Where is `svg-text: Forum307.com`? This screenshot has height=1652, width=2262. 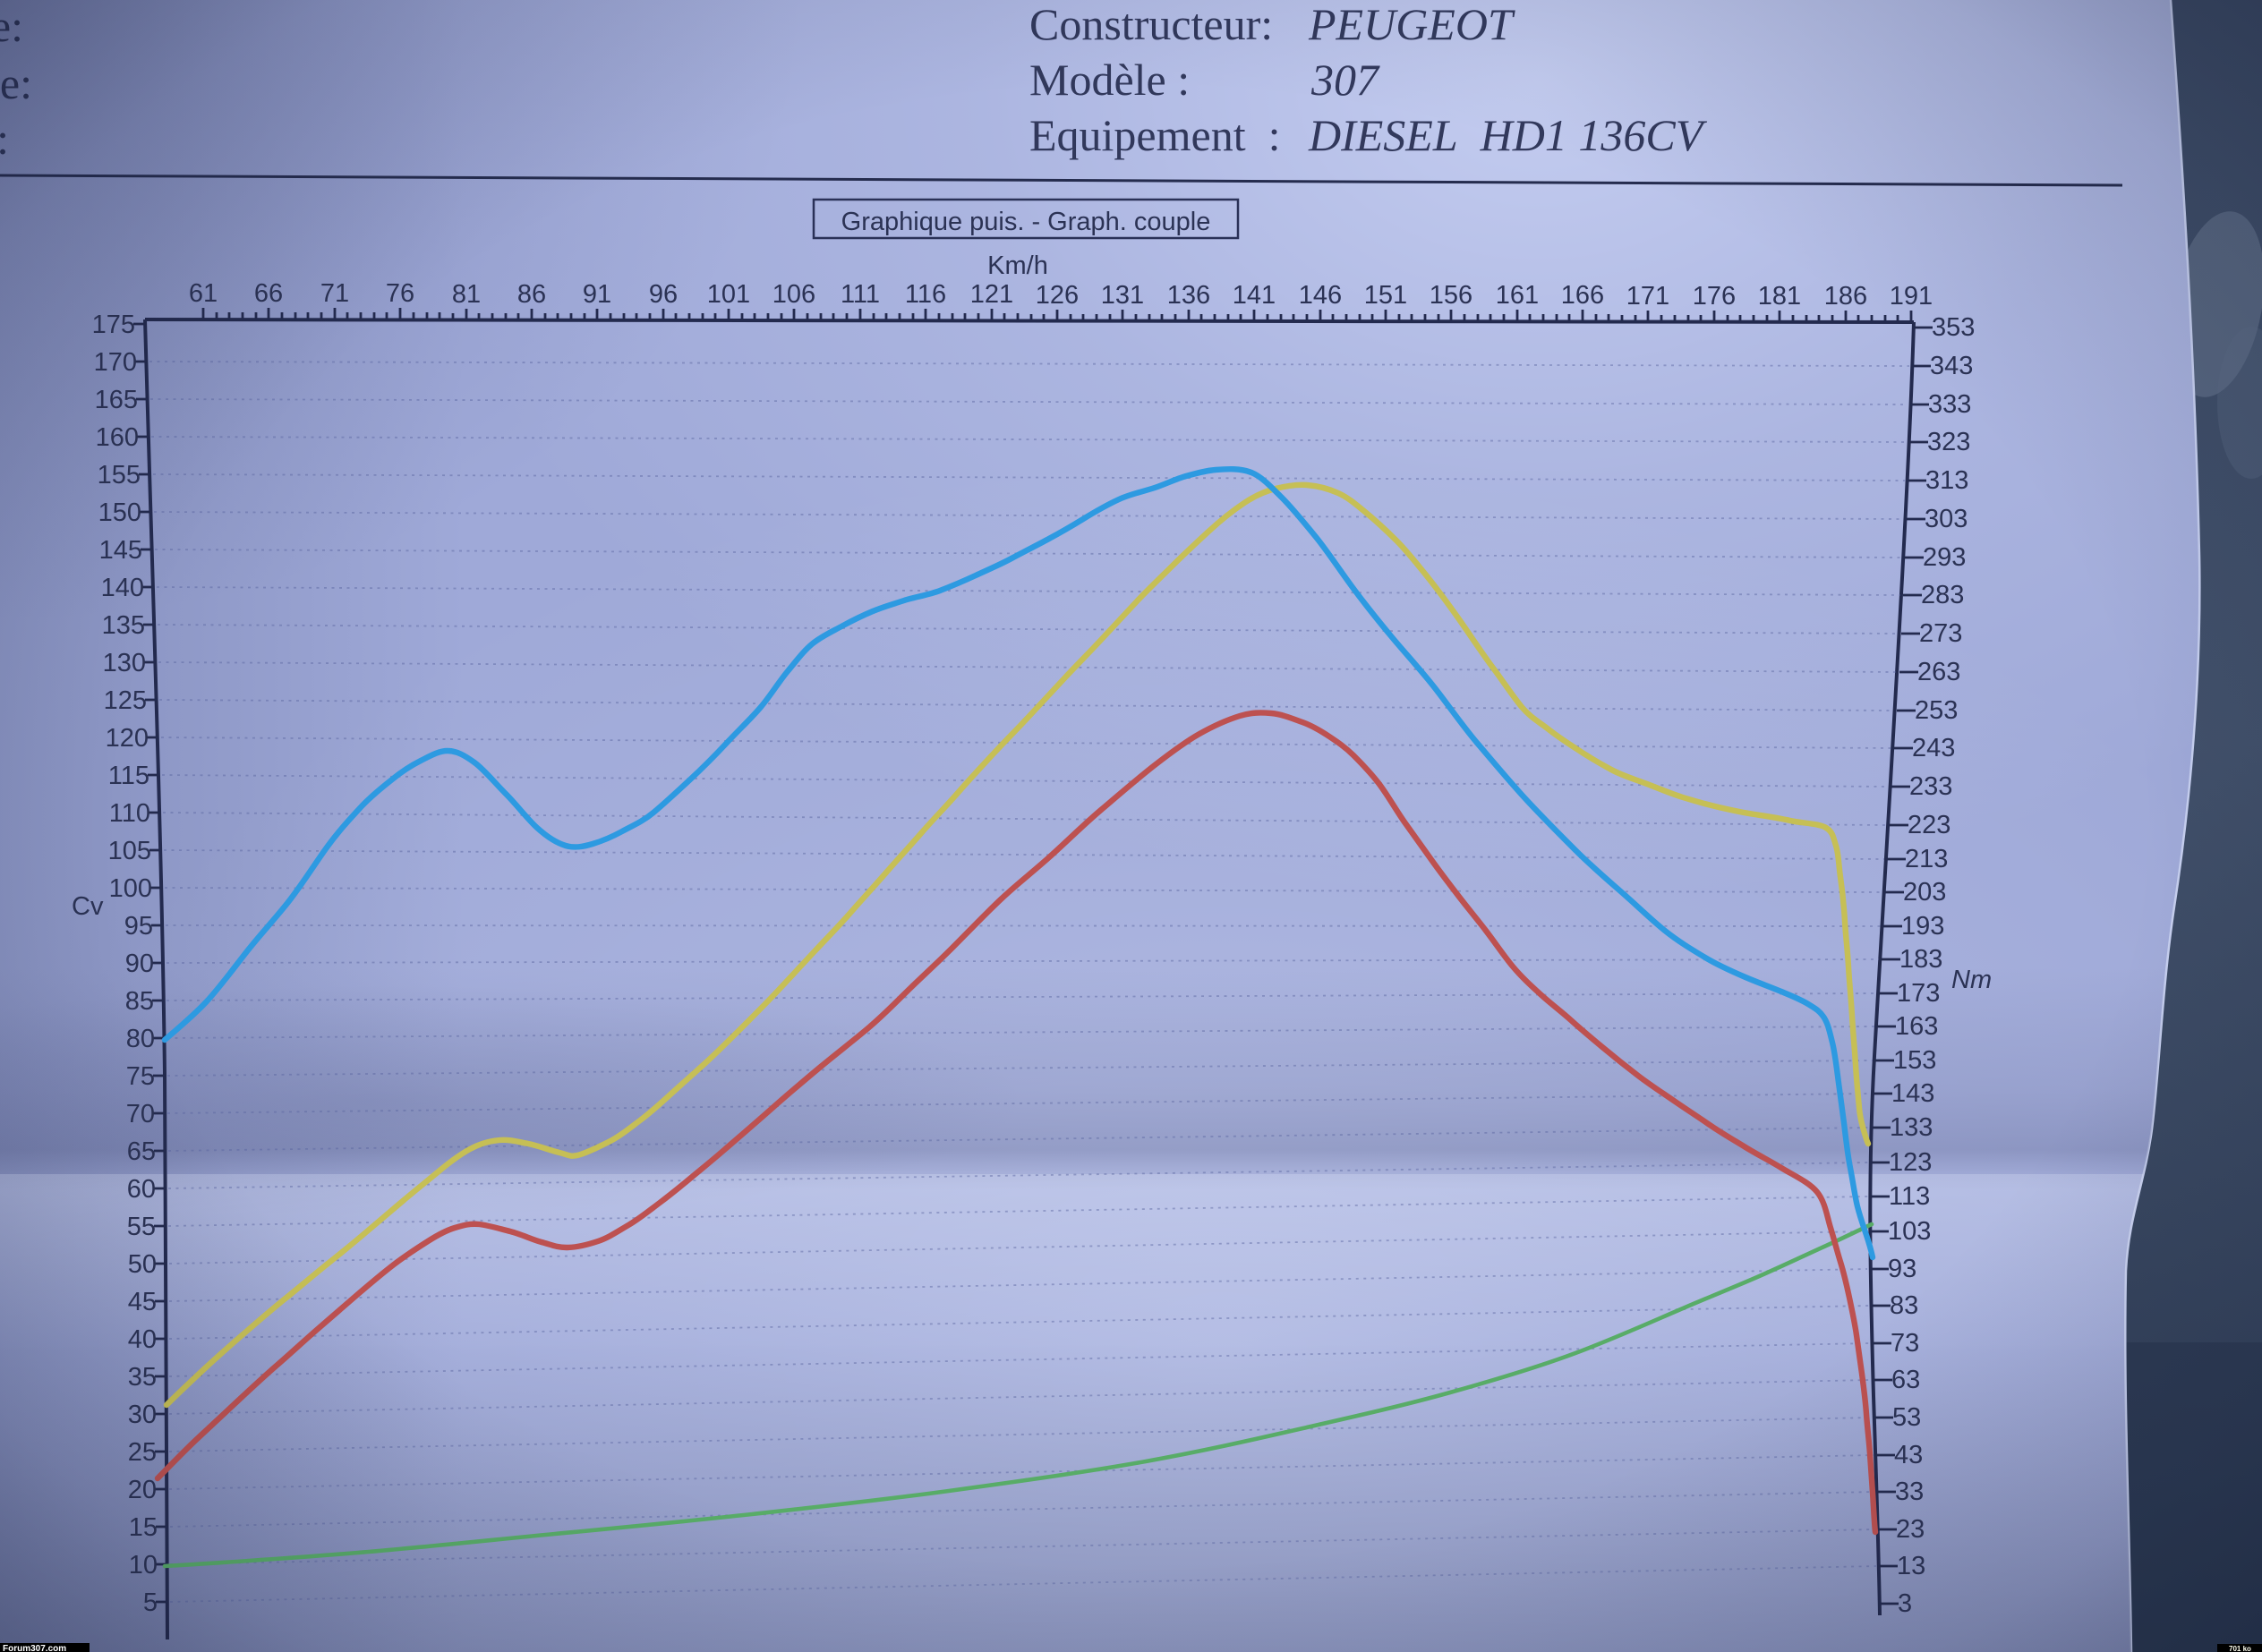 svg-text: Forum307.com is located at coordinates (35, 1648).